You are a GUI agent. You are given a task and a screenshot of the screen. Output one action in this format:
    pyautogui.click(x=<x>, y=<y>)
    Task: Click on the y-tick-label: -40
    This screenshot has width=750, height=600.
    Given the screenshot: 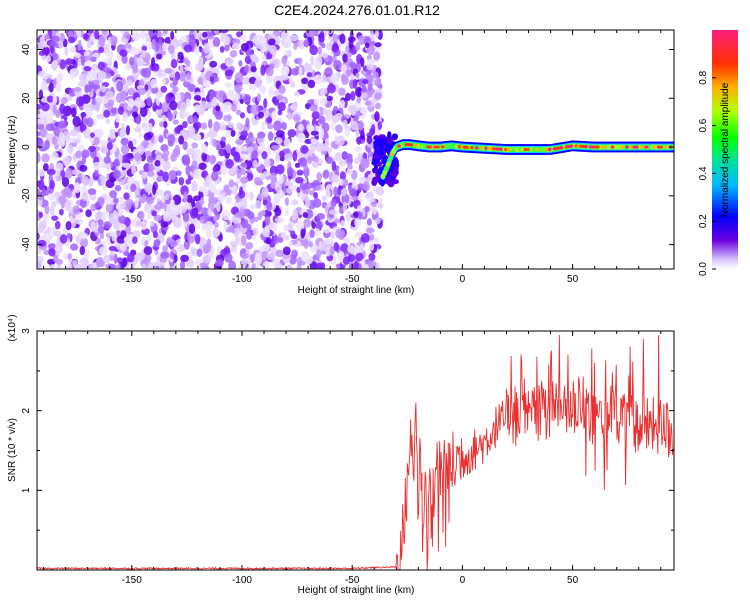 What is the action you would take?
    pyautogui.click(x=26, y=244)
    